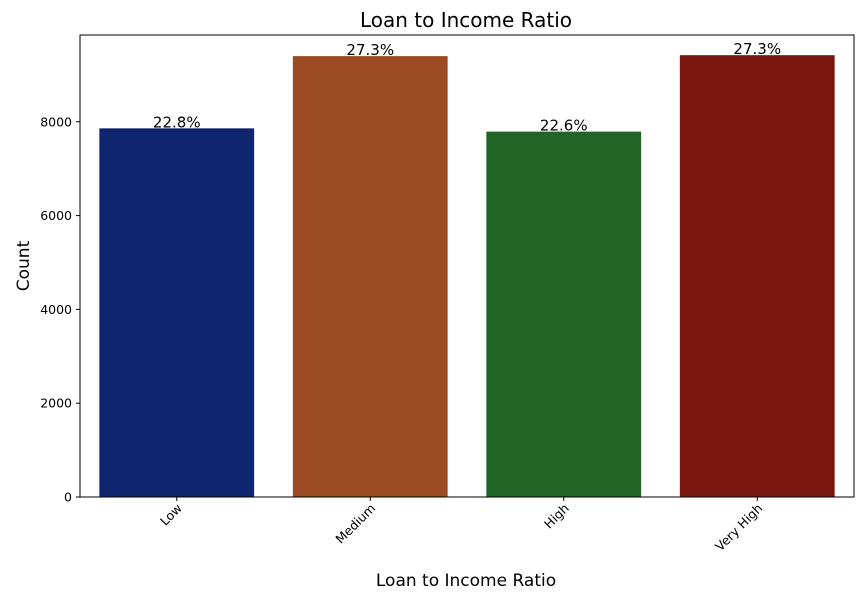 This screenshot has width=864, height=599. I want to click on y-tick-label-1: 2000, so click(56, 403).